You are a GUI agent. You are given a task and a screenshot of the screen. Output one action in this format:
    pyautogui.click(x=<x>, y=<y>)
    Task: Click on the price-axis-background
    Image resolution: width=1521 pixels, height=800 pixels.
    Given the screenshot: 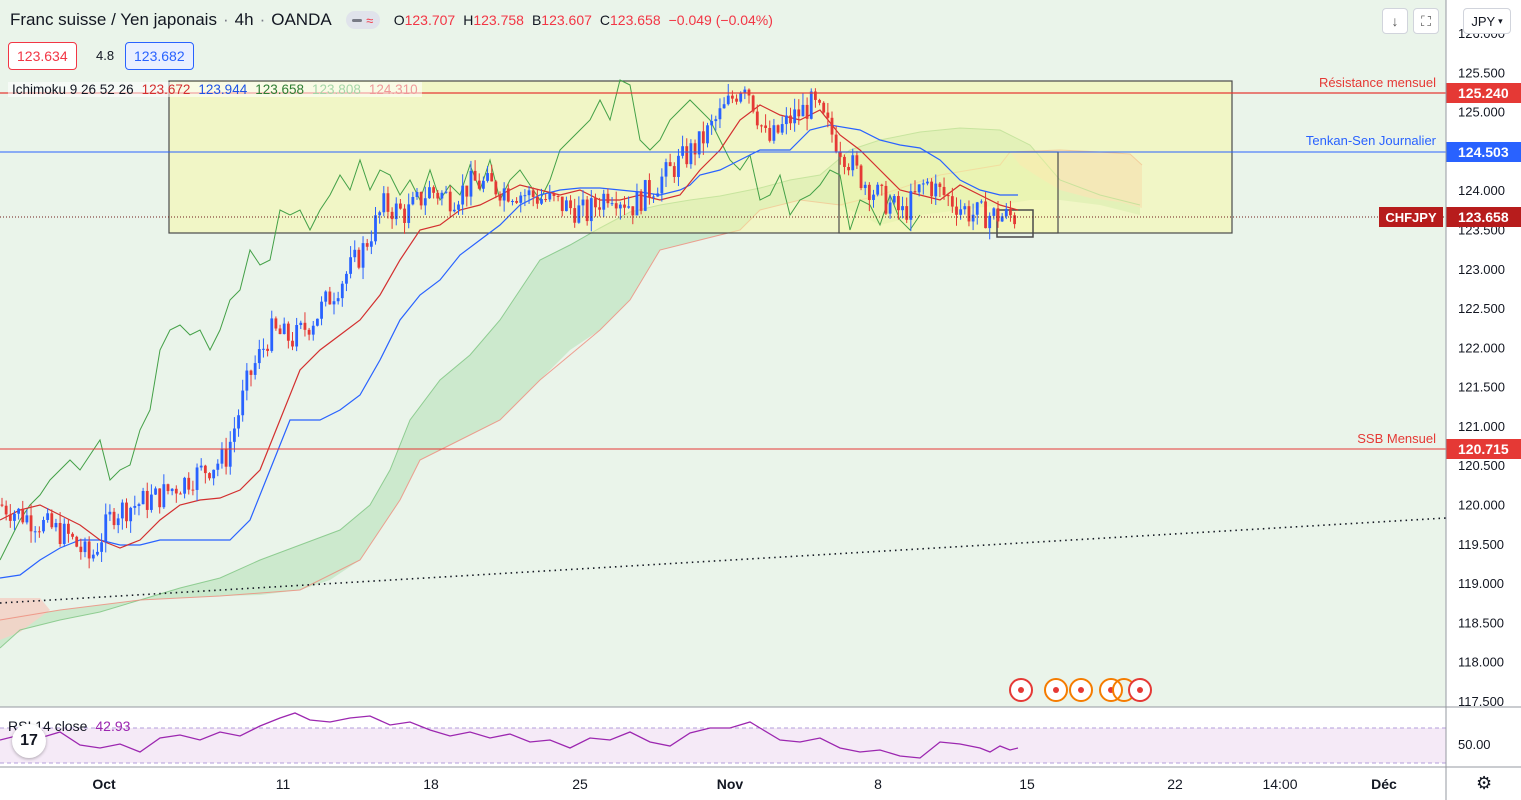 What is the action you would take?
    pyautogui.click(x=1483, y=400)
    